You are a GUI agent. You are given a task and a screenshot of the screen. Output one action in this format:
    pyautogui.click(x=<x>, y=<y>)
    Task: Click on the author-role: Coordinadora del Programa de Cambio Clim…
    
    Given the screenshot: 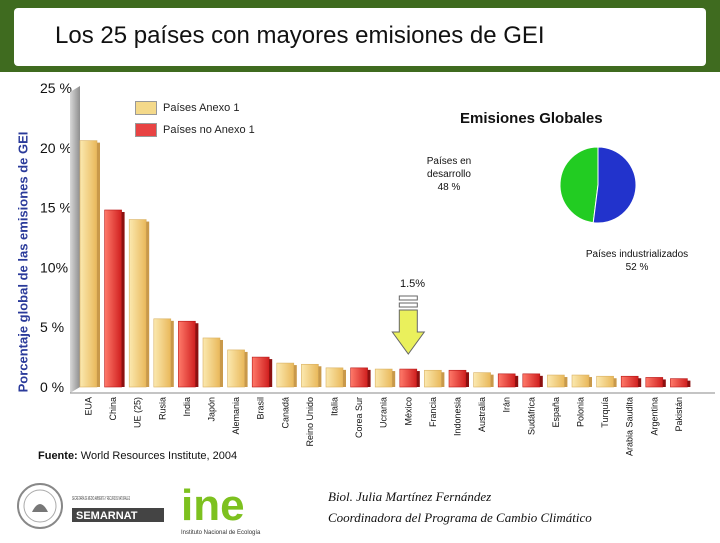 What is the action you would take?
    pyautogui.click(x=460, y=517)
    